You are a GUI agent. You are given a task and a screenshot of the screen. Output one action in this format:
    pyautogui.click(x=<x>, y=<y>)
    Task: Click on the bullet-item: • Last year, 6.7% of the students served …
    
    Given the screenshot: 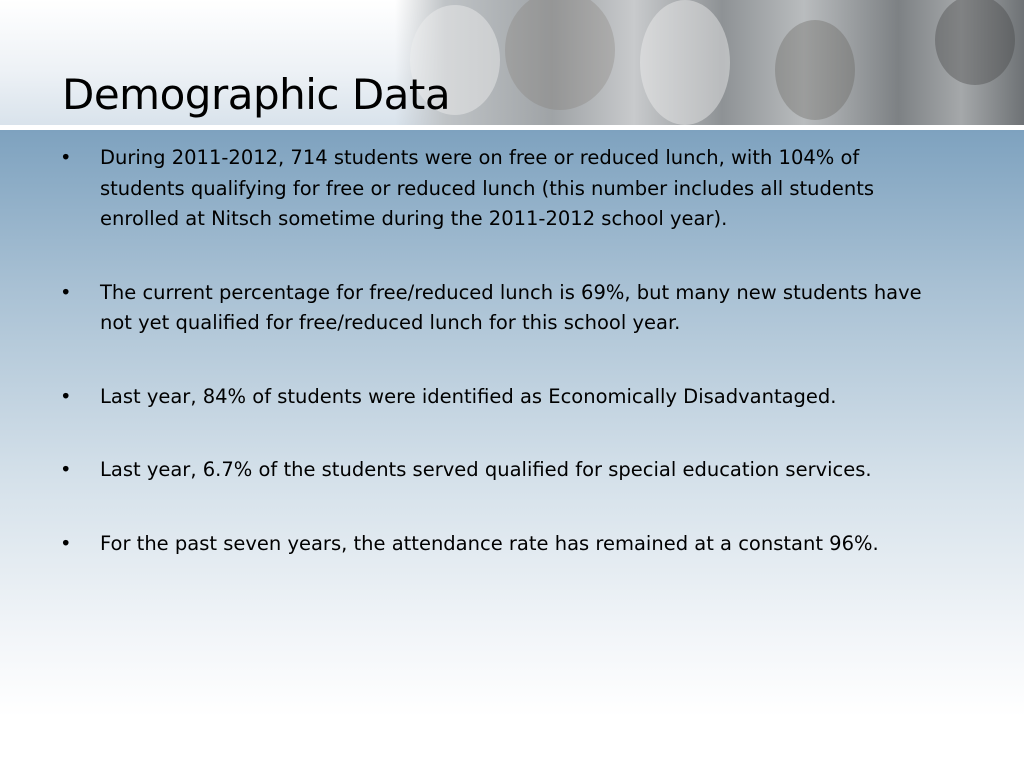 What is the action you would take?
    pyautogui.click(x=500, y=470)
    